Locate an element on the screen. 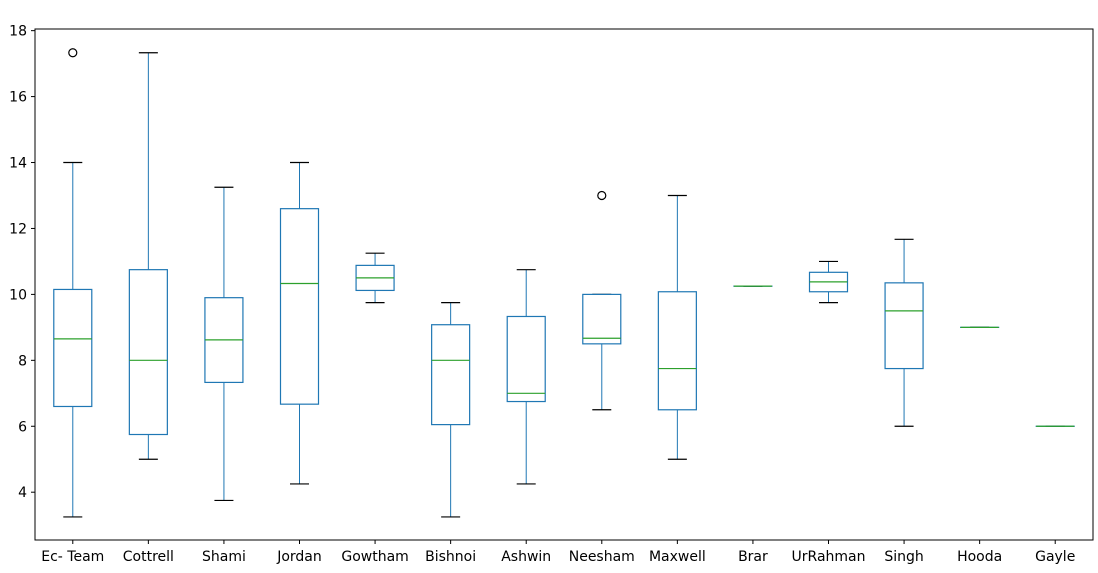  y-tick-label: 6 is located at coordinates (22, 427).